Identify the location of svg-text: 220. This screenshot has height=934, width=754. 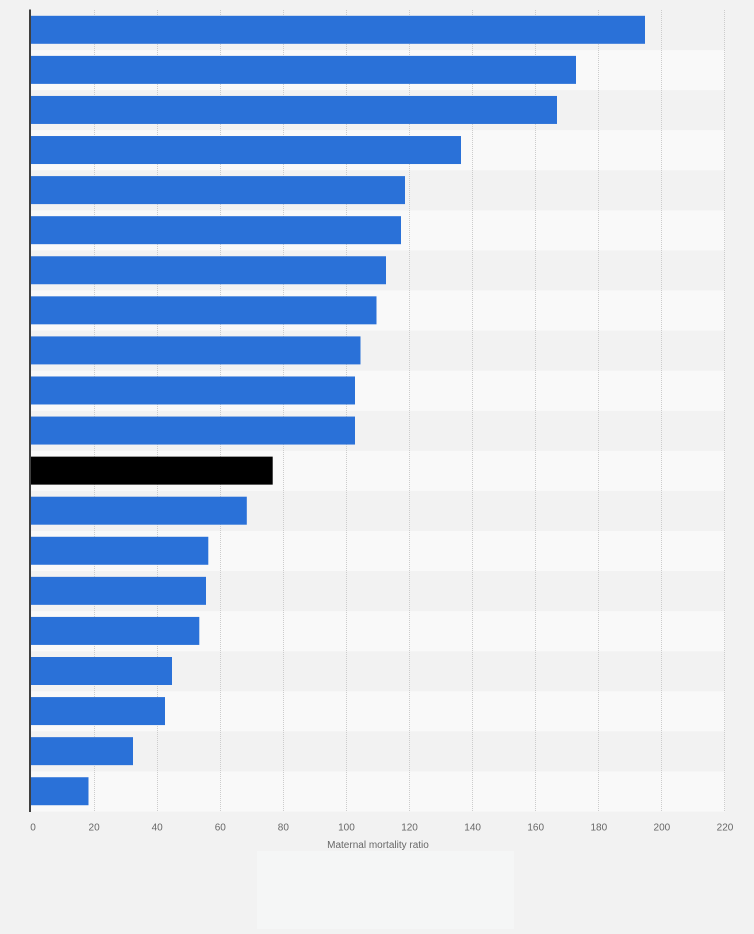
(725, 828).